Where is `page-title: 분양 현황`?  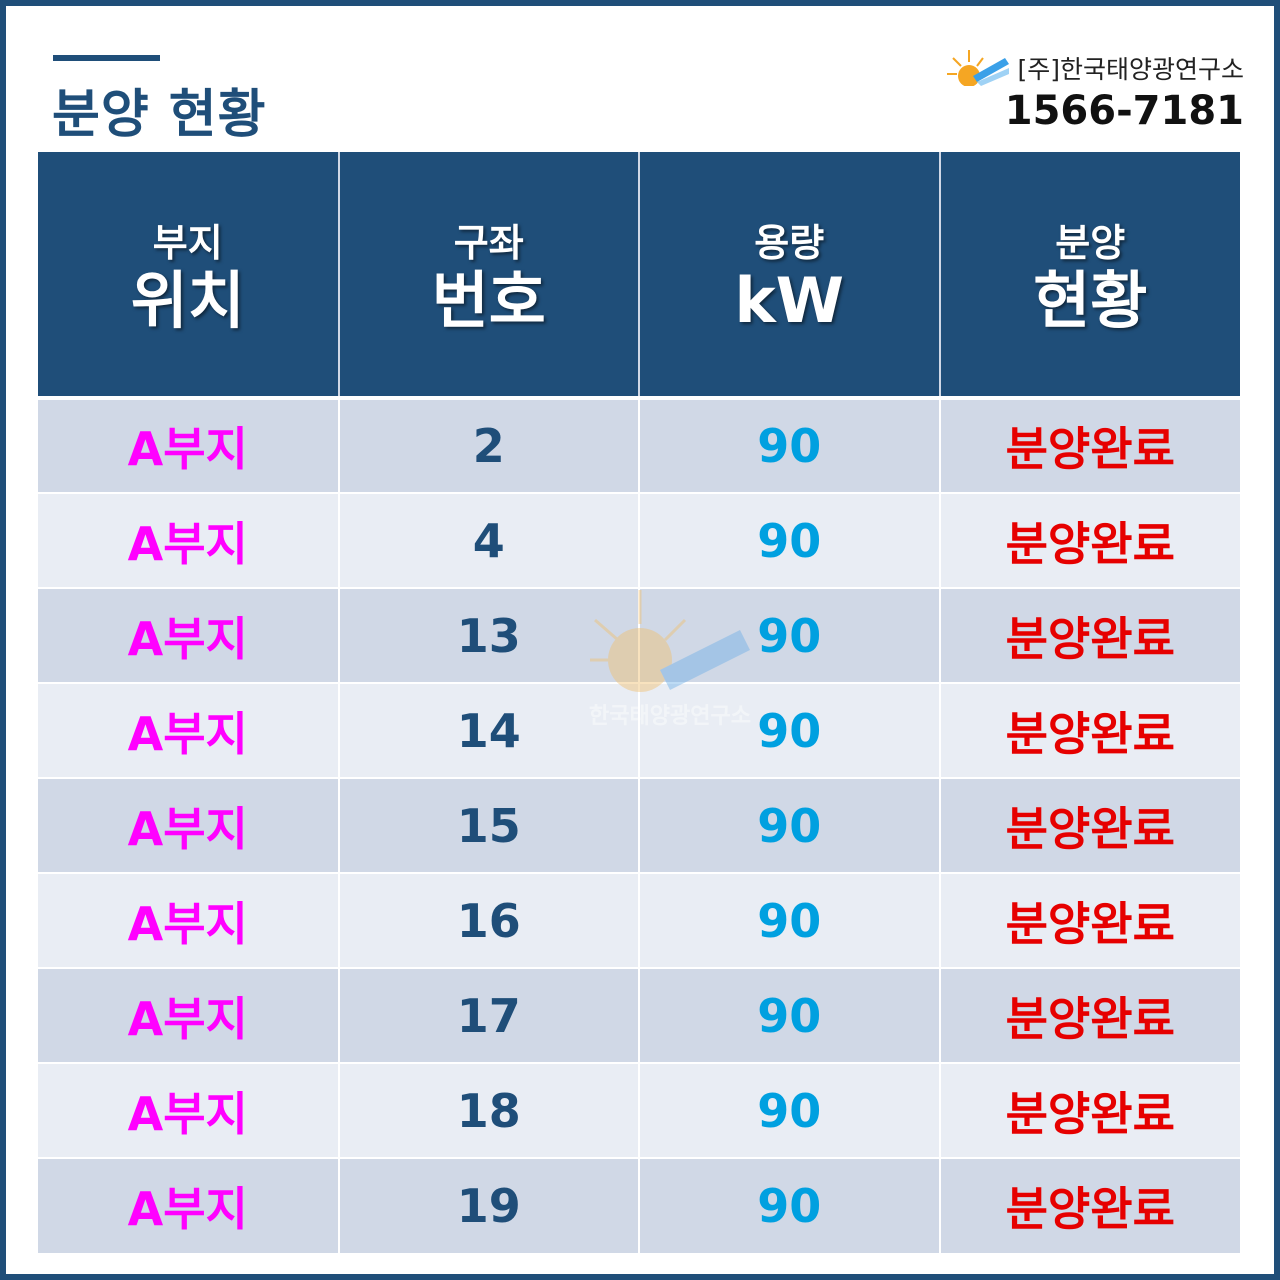
page-title: 분양 현황 is located at coordinates (159, 115).